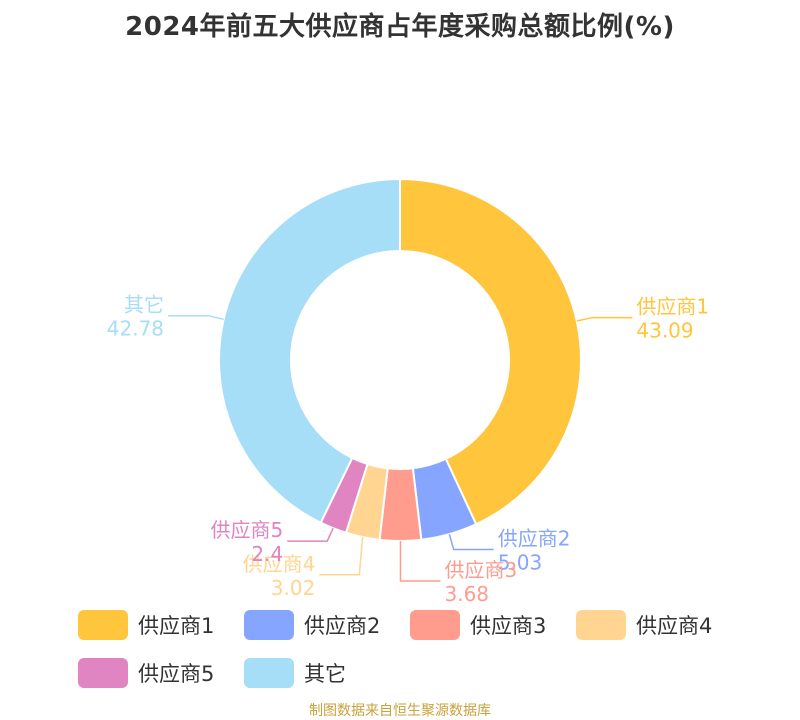 The width and height of the screenshot is (800, 720). I want to click on legend-item: 其它, so click(327, 673).